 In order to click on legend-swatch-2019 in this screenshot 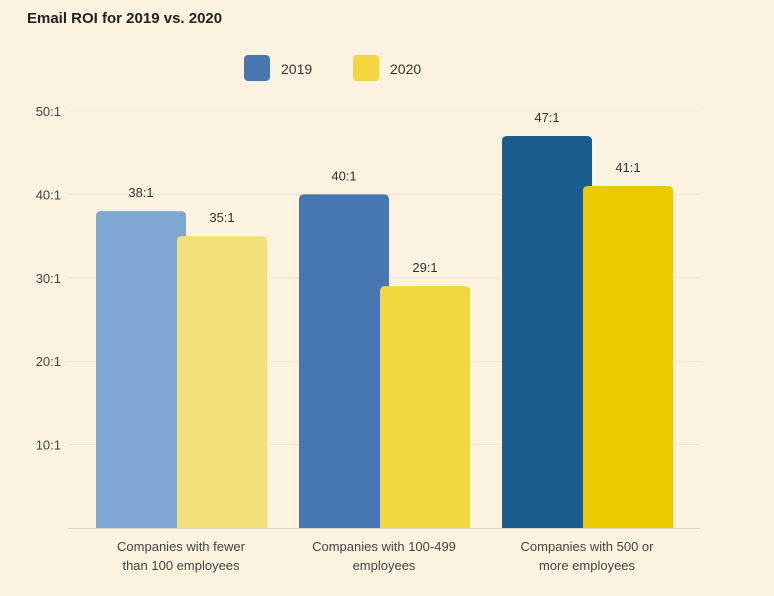, I will do `click(257, 68)`.